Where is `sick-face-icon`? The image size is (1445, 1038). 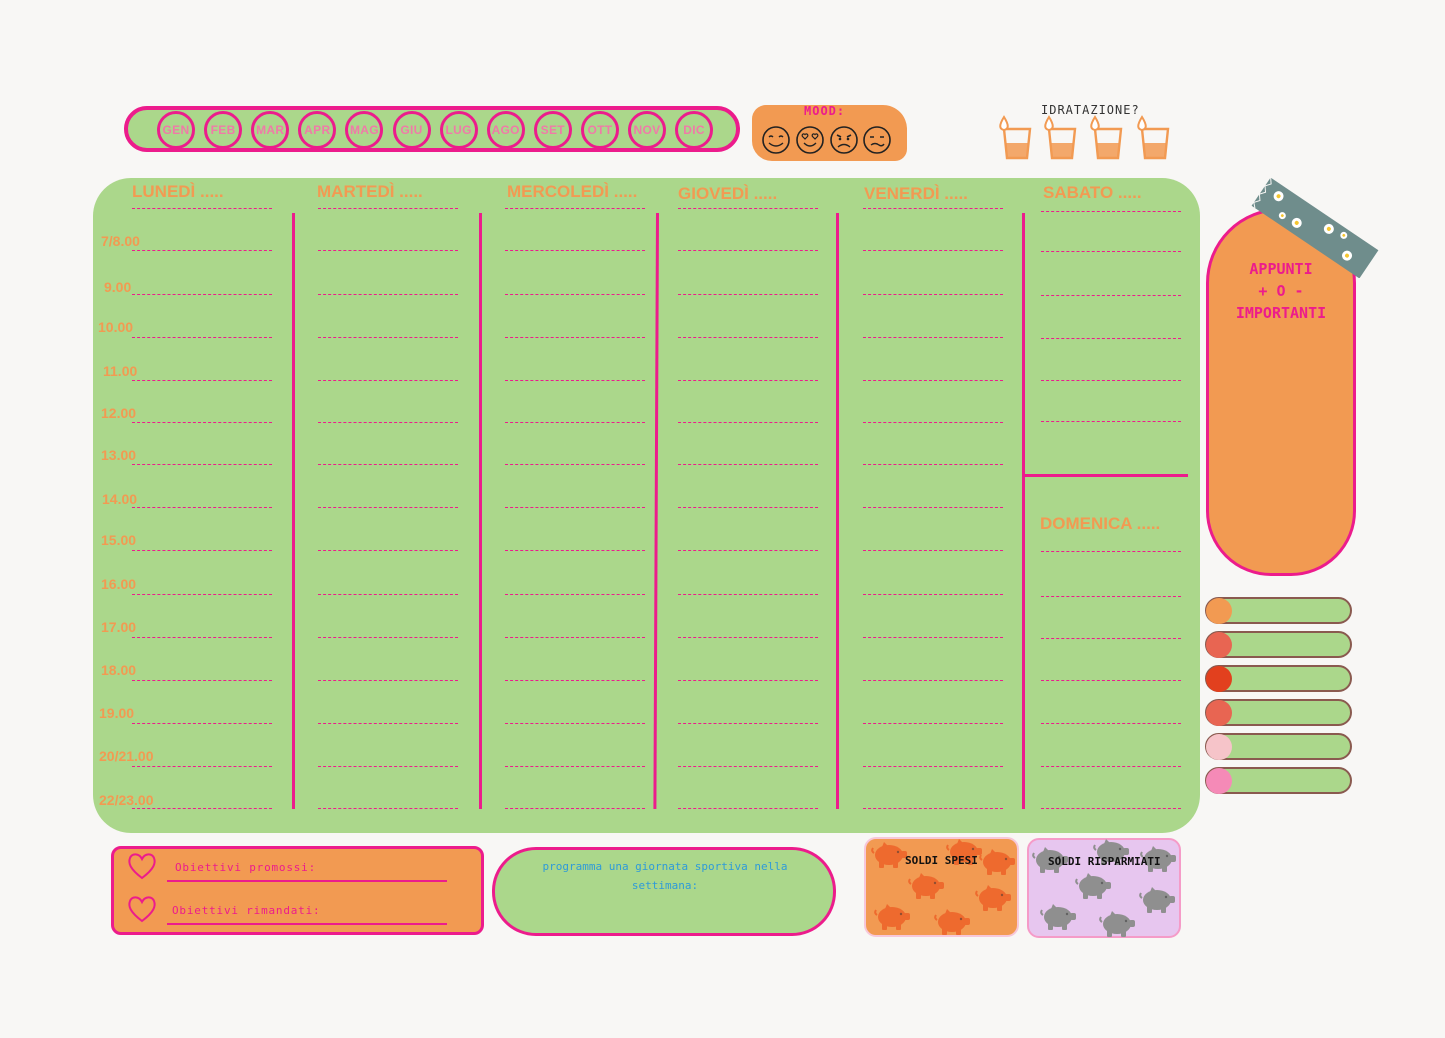 sick-face-icon is located at coordinates (877, 140).